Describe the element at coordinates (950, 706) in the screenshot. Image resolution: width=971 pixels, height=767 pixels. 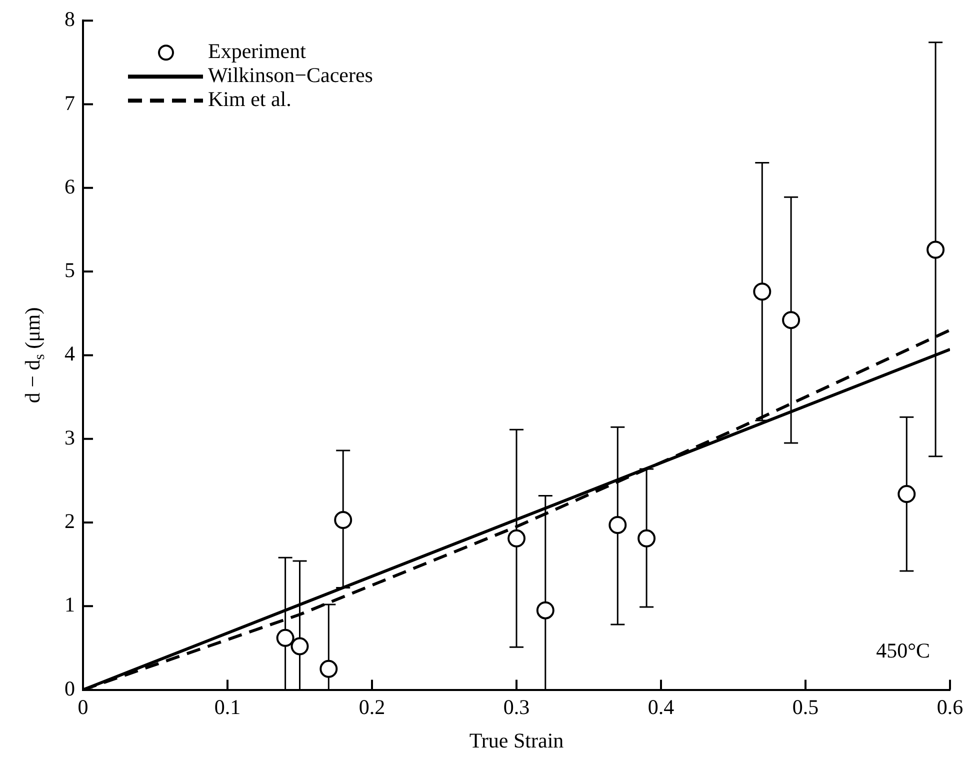
I see `x-tick-label: 0.6` at that location.